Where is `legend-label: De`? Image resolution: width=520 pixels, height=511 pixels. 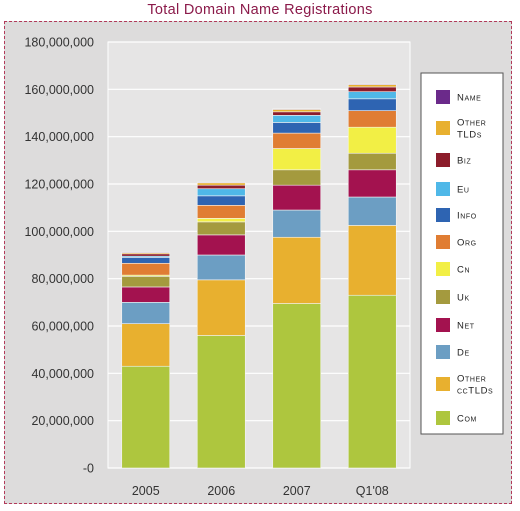 legend-label: De is located at coordinates (463, 353).